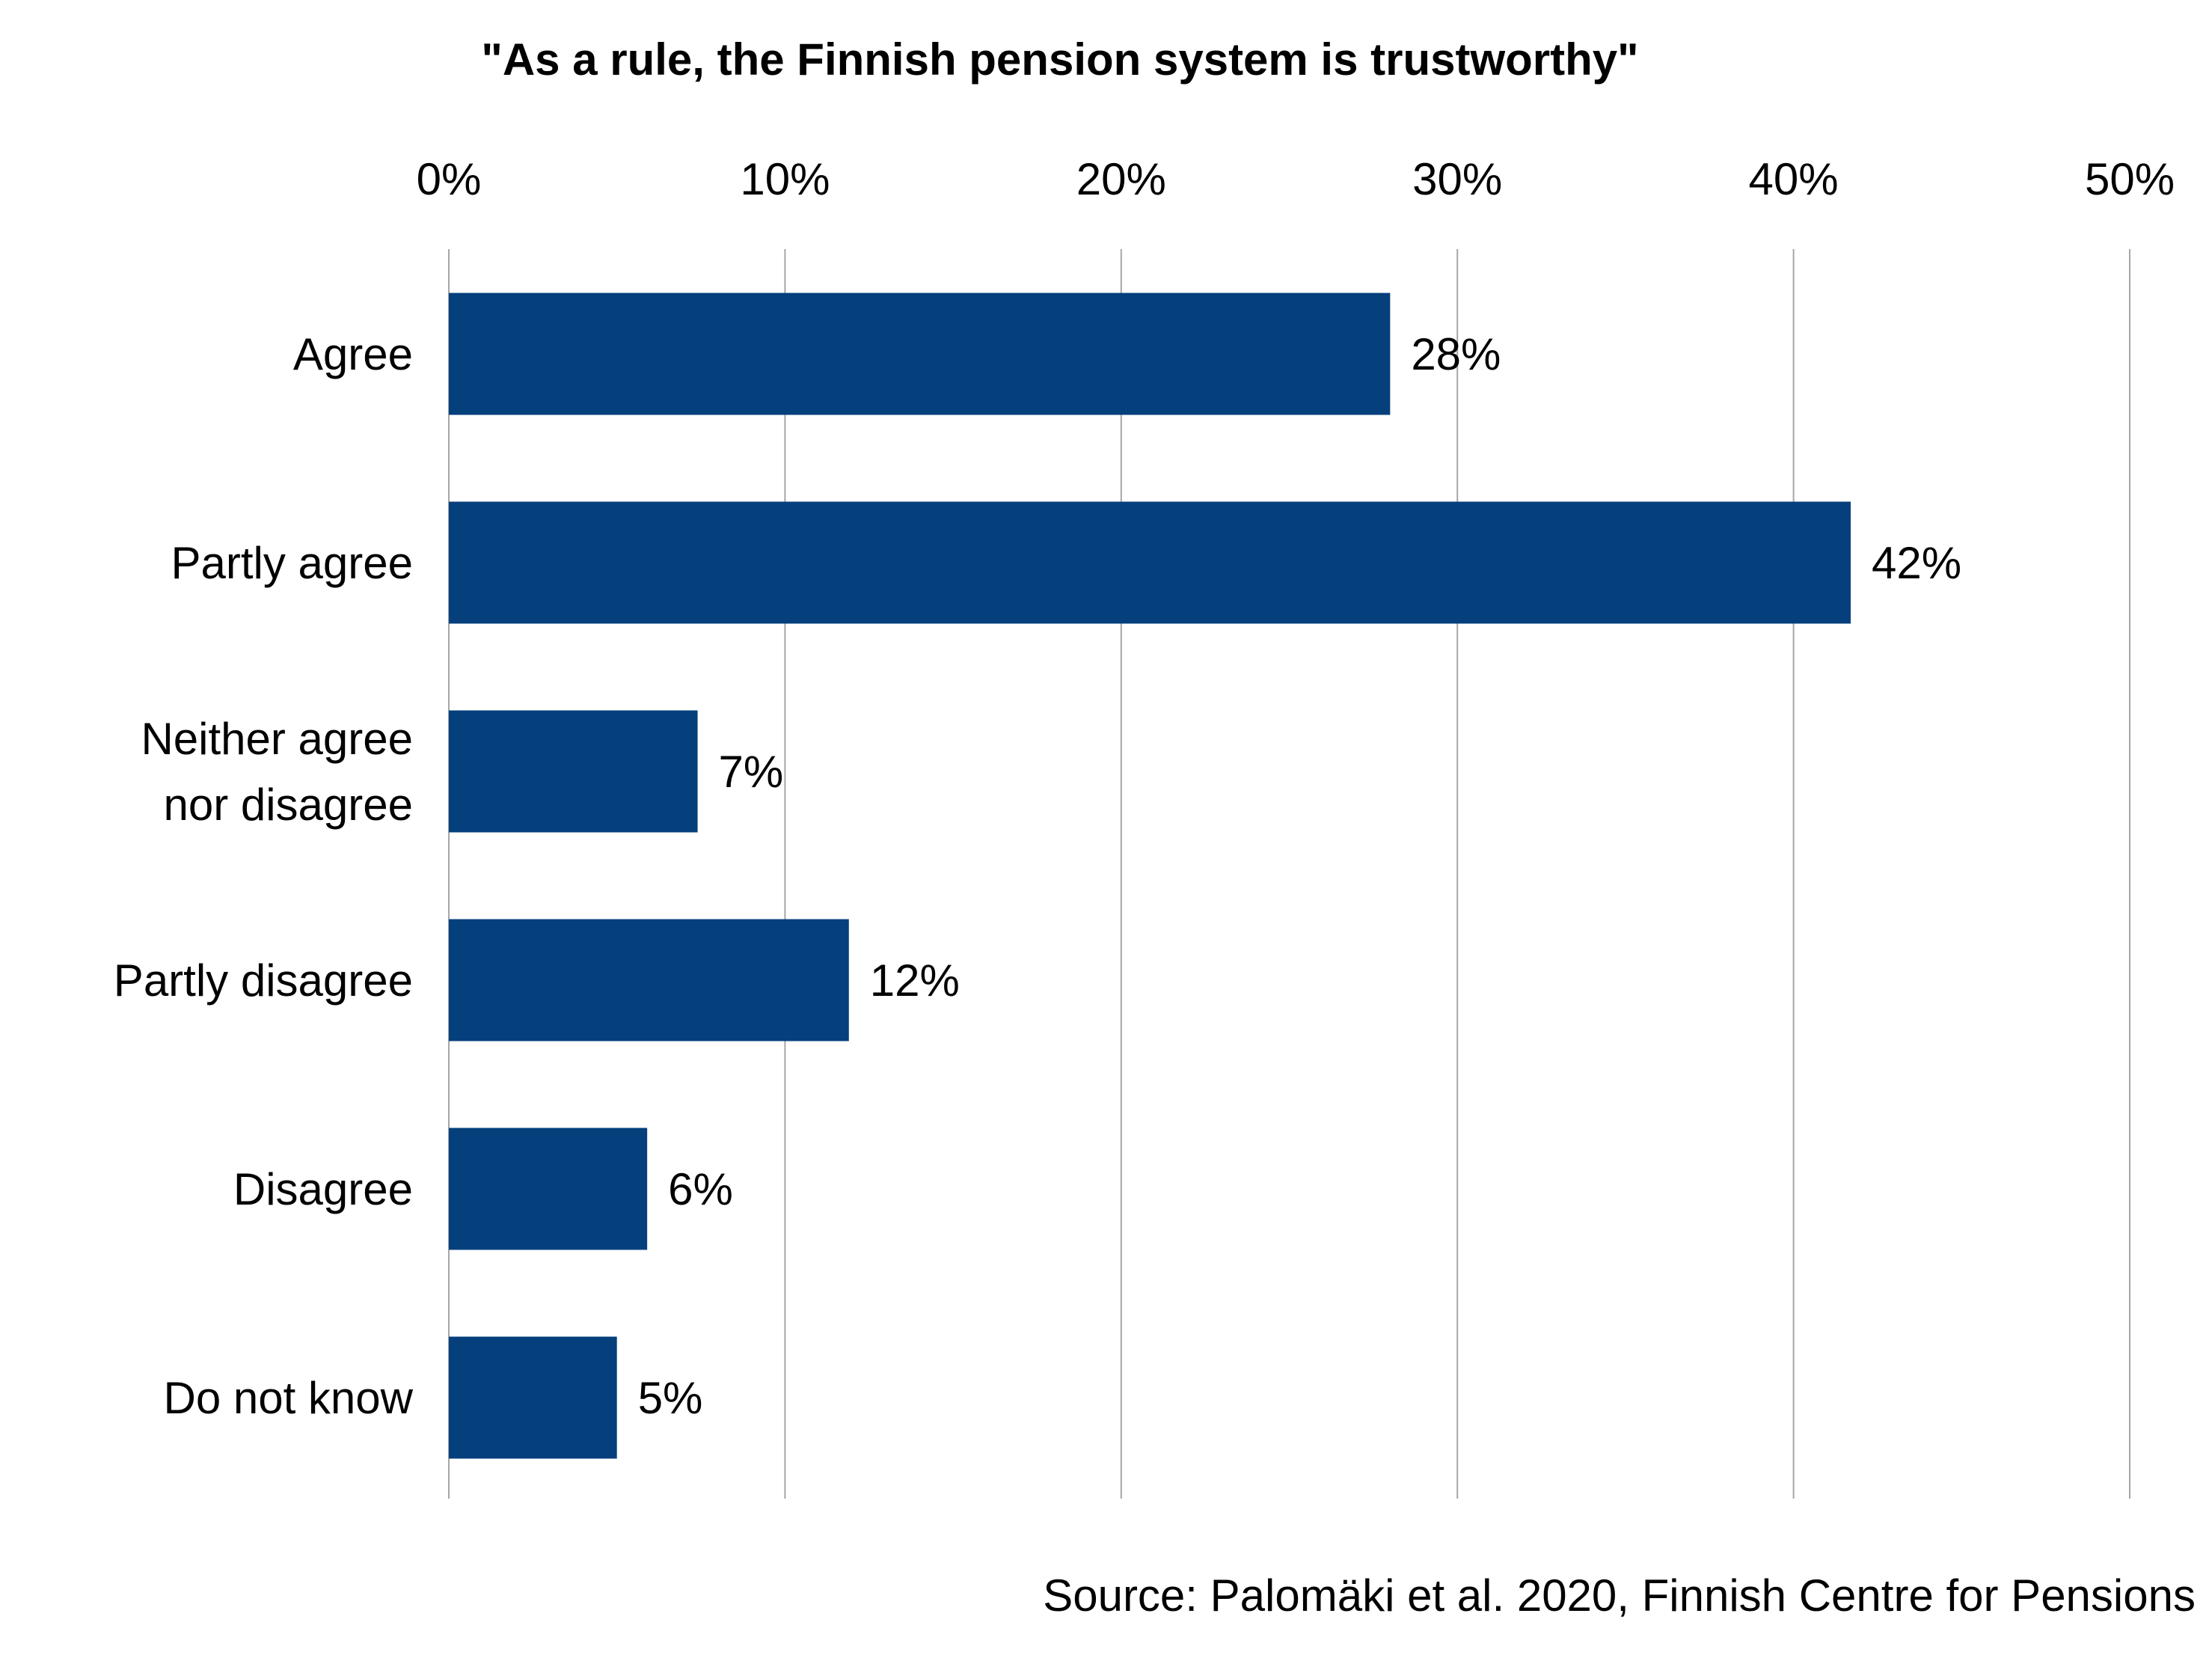 Image resolution: width=2212 pixels, height=1655 pixels. I want to click on data-label-4: 12%, so click(915, 981).